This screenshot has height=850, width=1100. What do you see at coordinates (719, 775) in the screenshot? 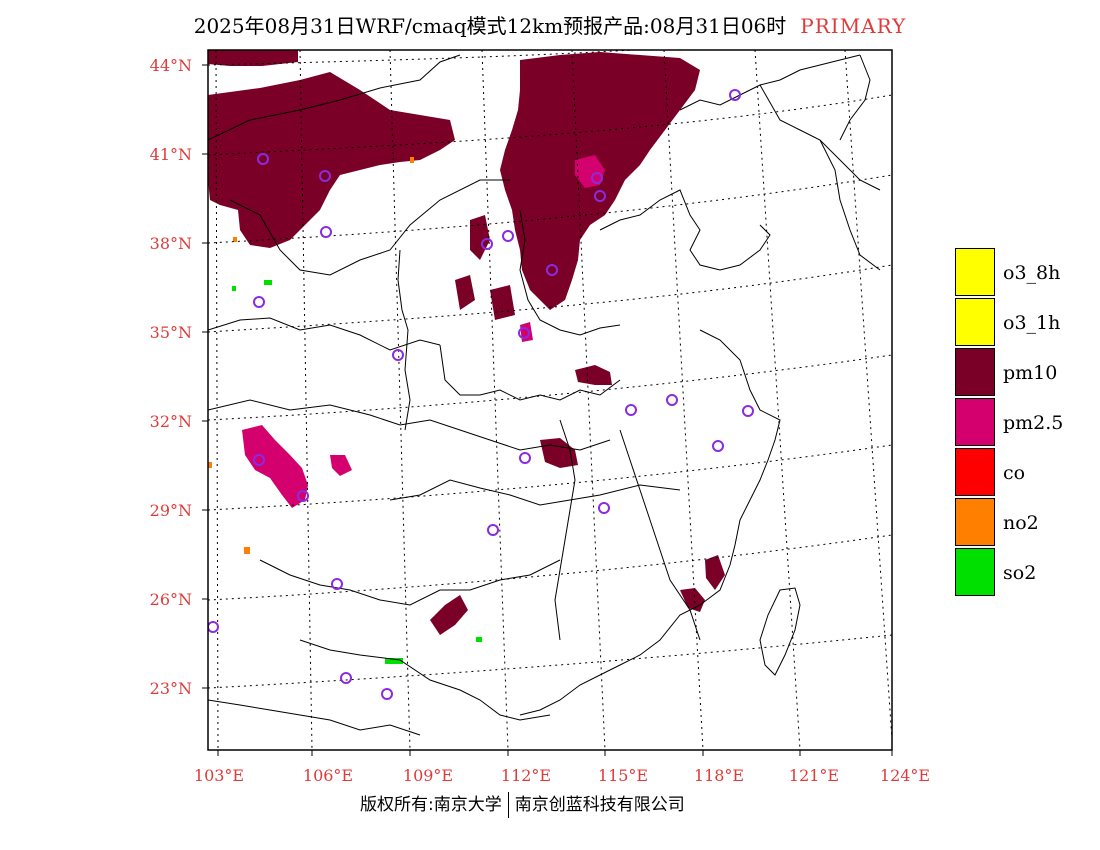
I see `lon-label: 118°E` at bounding box center [719, 775].